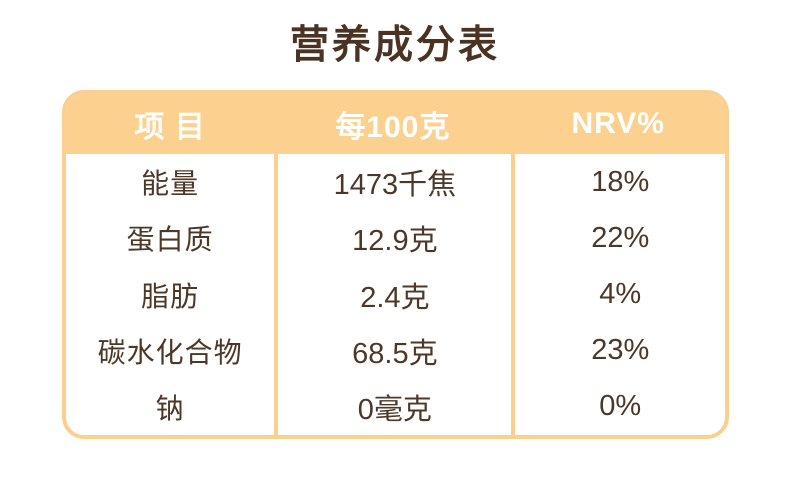 This screenshot has width=790, height=496. I want to click on table-row: 能量 1473千焦 18%, so click(395, 182).